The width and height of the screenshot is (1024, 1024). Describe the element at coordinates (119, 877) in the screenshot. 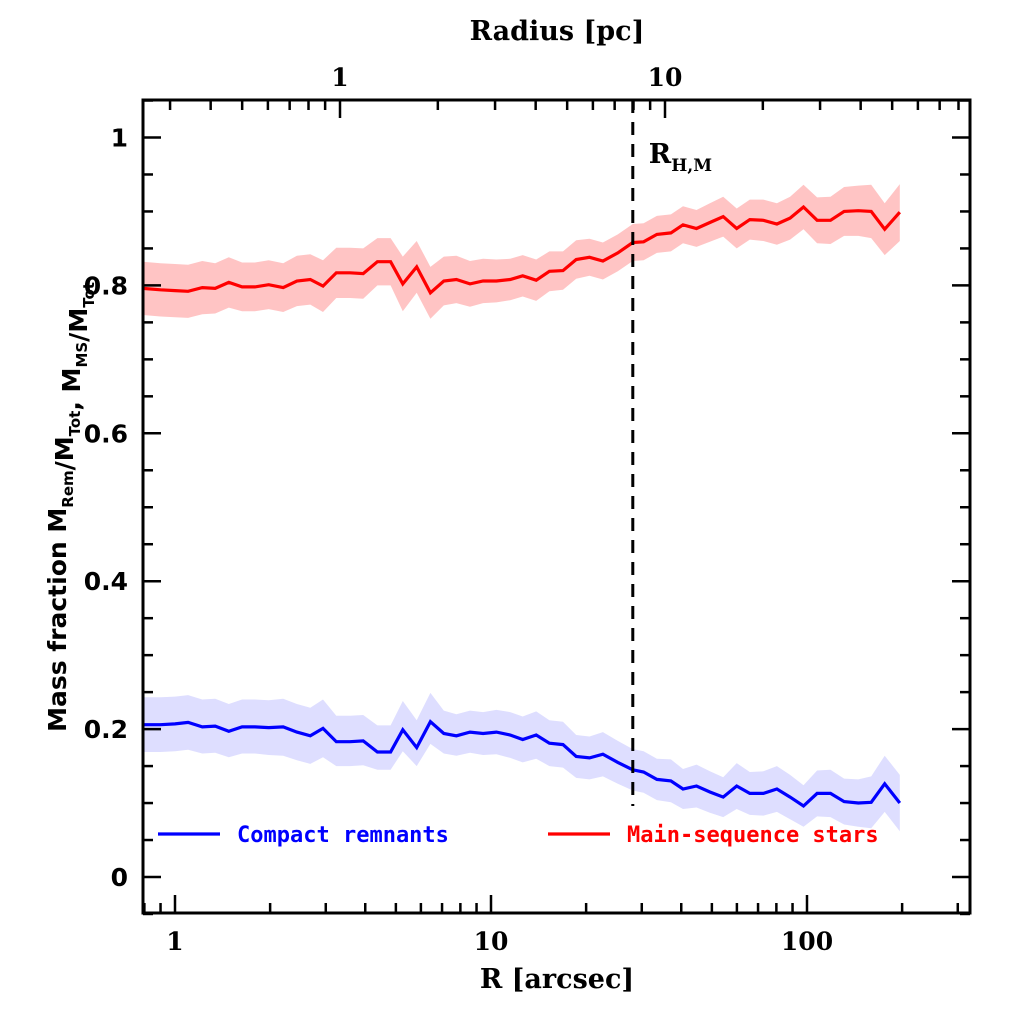

I see `y-tick-label: 0` at that location.